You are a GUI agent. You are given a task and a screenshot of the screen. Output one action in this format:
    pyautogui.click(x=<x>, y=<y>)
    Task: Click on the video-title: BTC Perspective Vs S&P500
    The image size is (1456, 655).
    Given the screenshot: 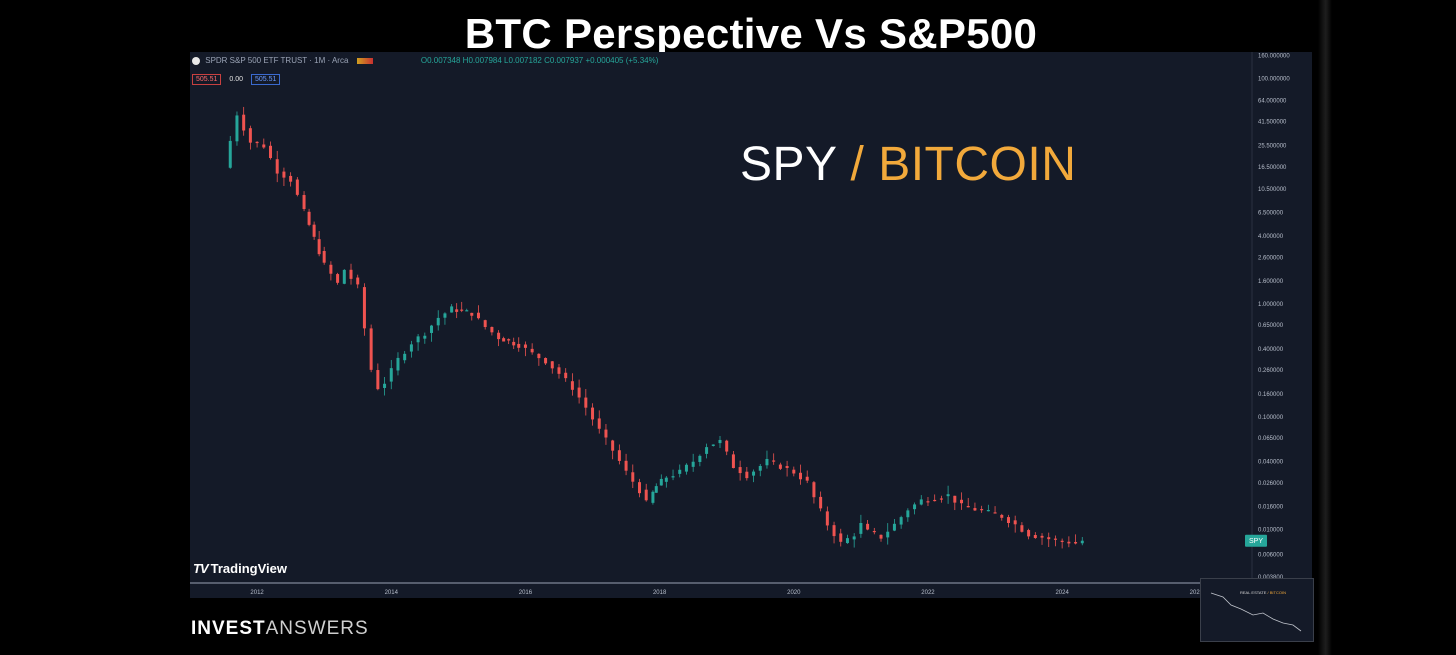 What is the action you would take?
    pyautogui.click(x=751, y=33)
    